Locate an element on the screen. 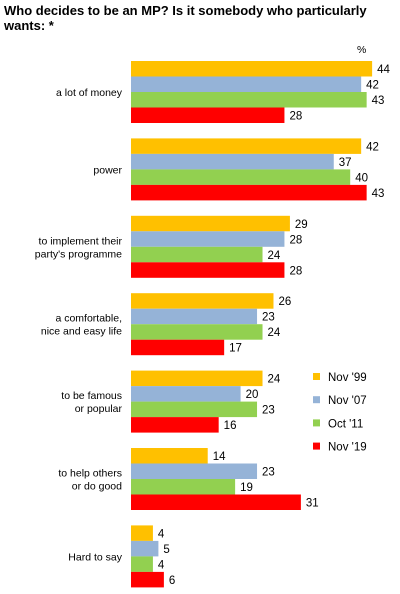 The width and height of the screenshot is (400, 594). data-label: 6 is located at coordinates (172, 581).